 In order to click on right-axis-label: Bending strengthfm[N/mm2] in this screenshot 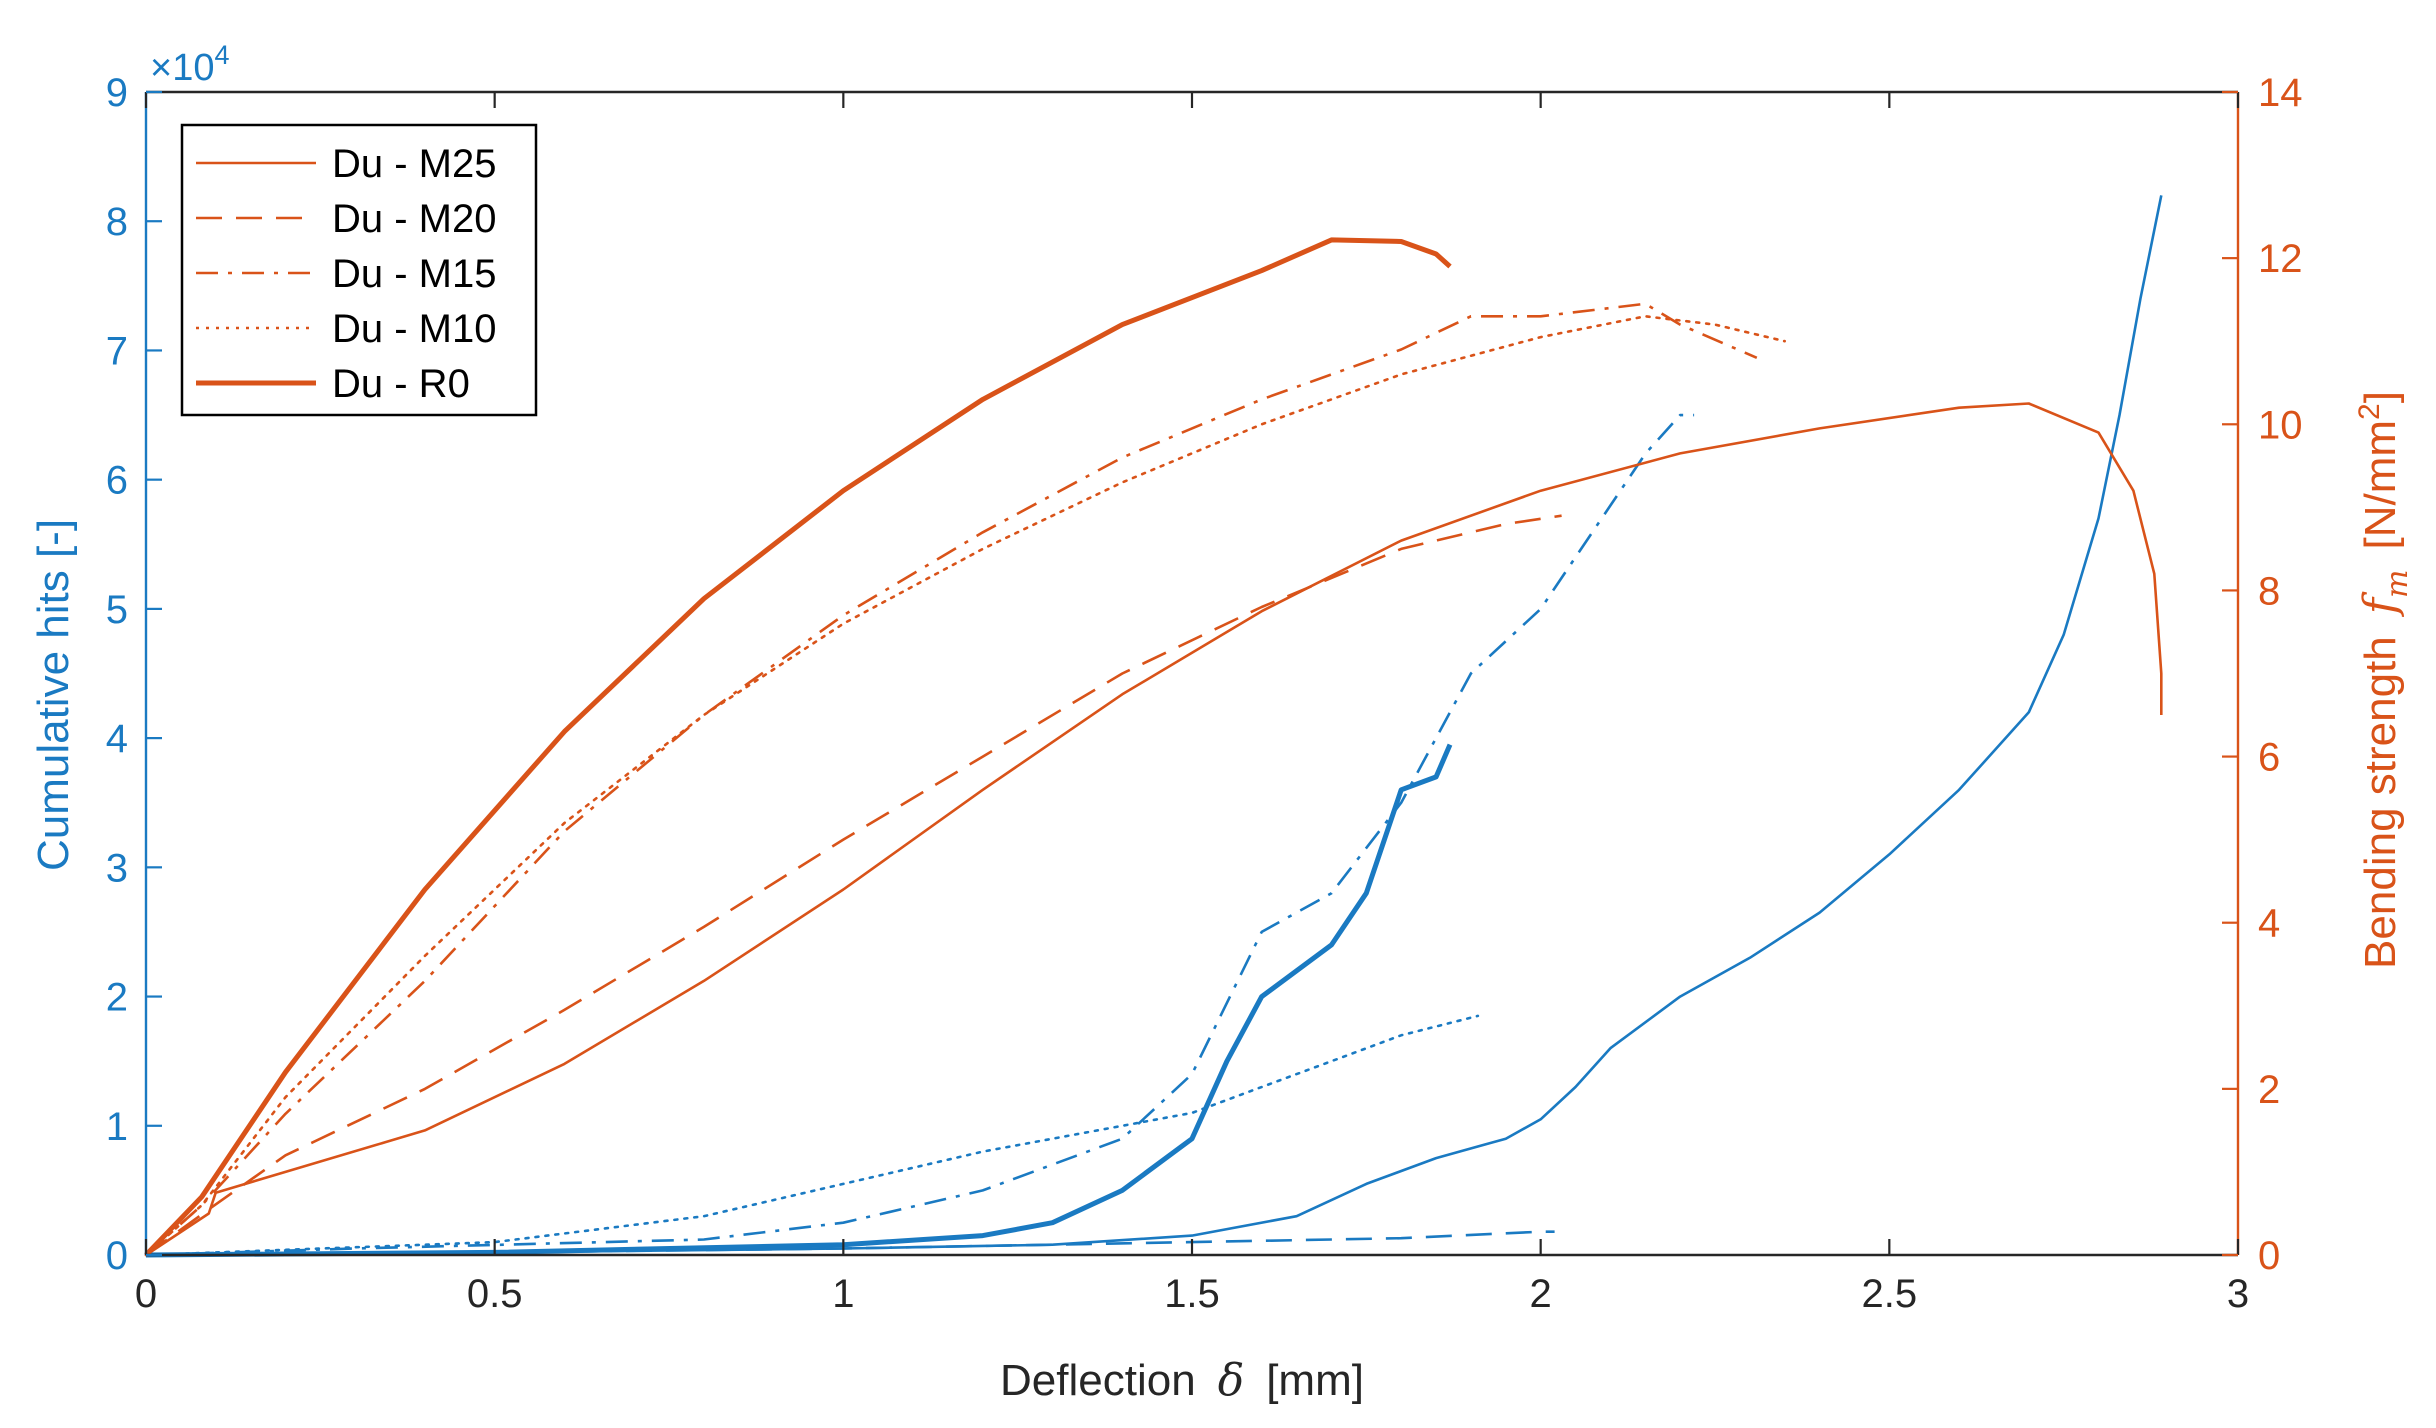, I will do `click(2384, 680)`.